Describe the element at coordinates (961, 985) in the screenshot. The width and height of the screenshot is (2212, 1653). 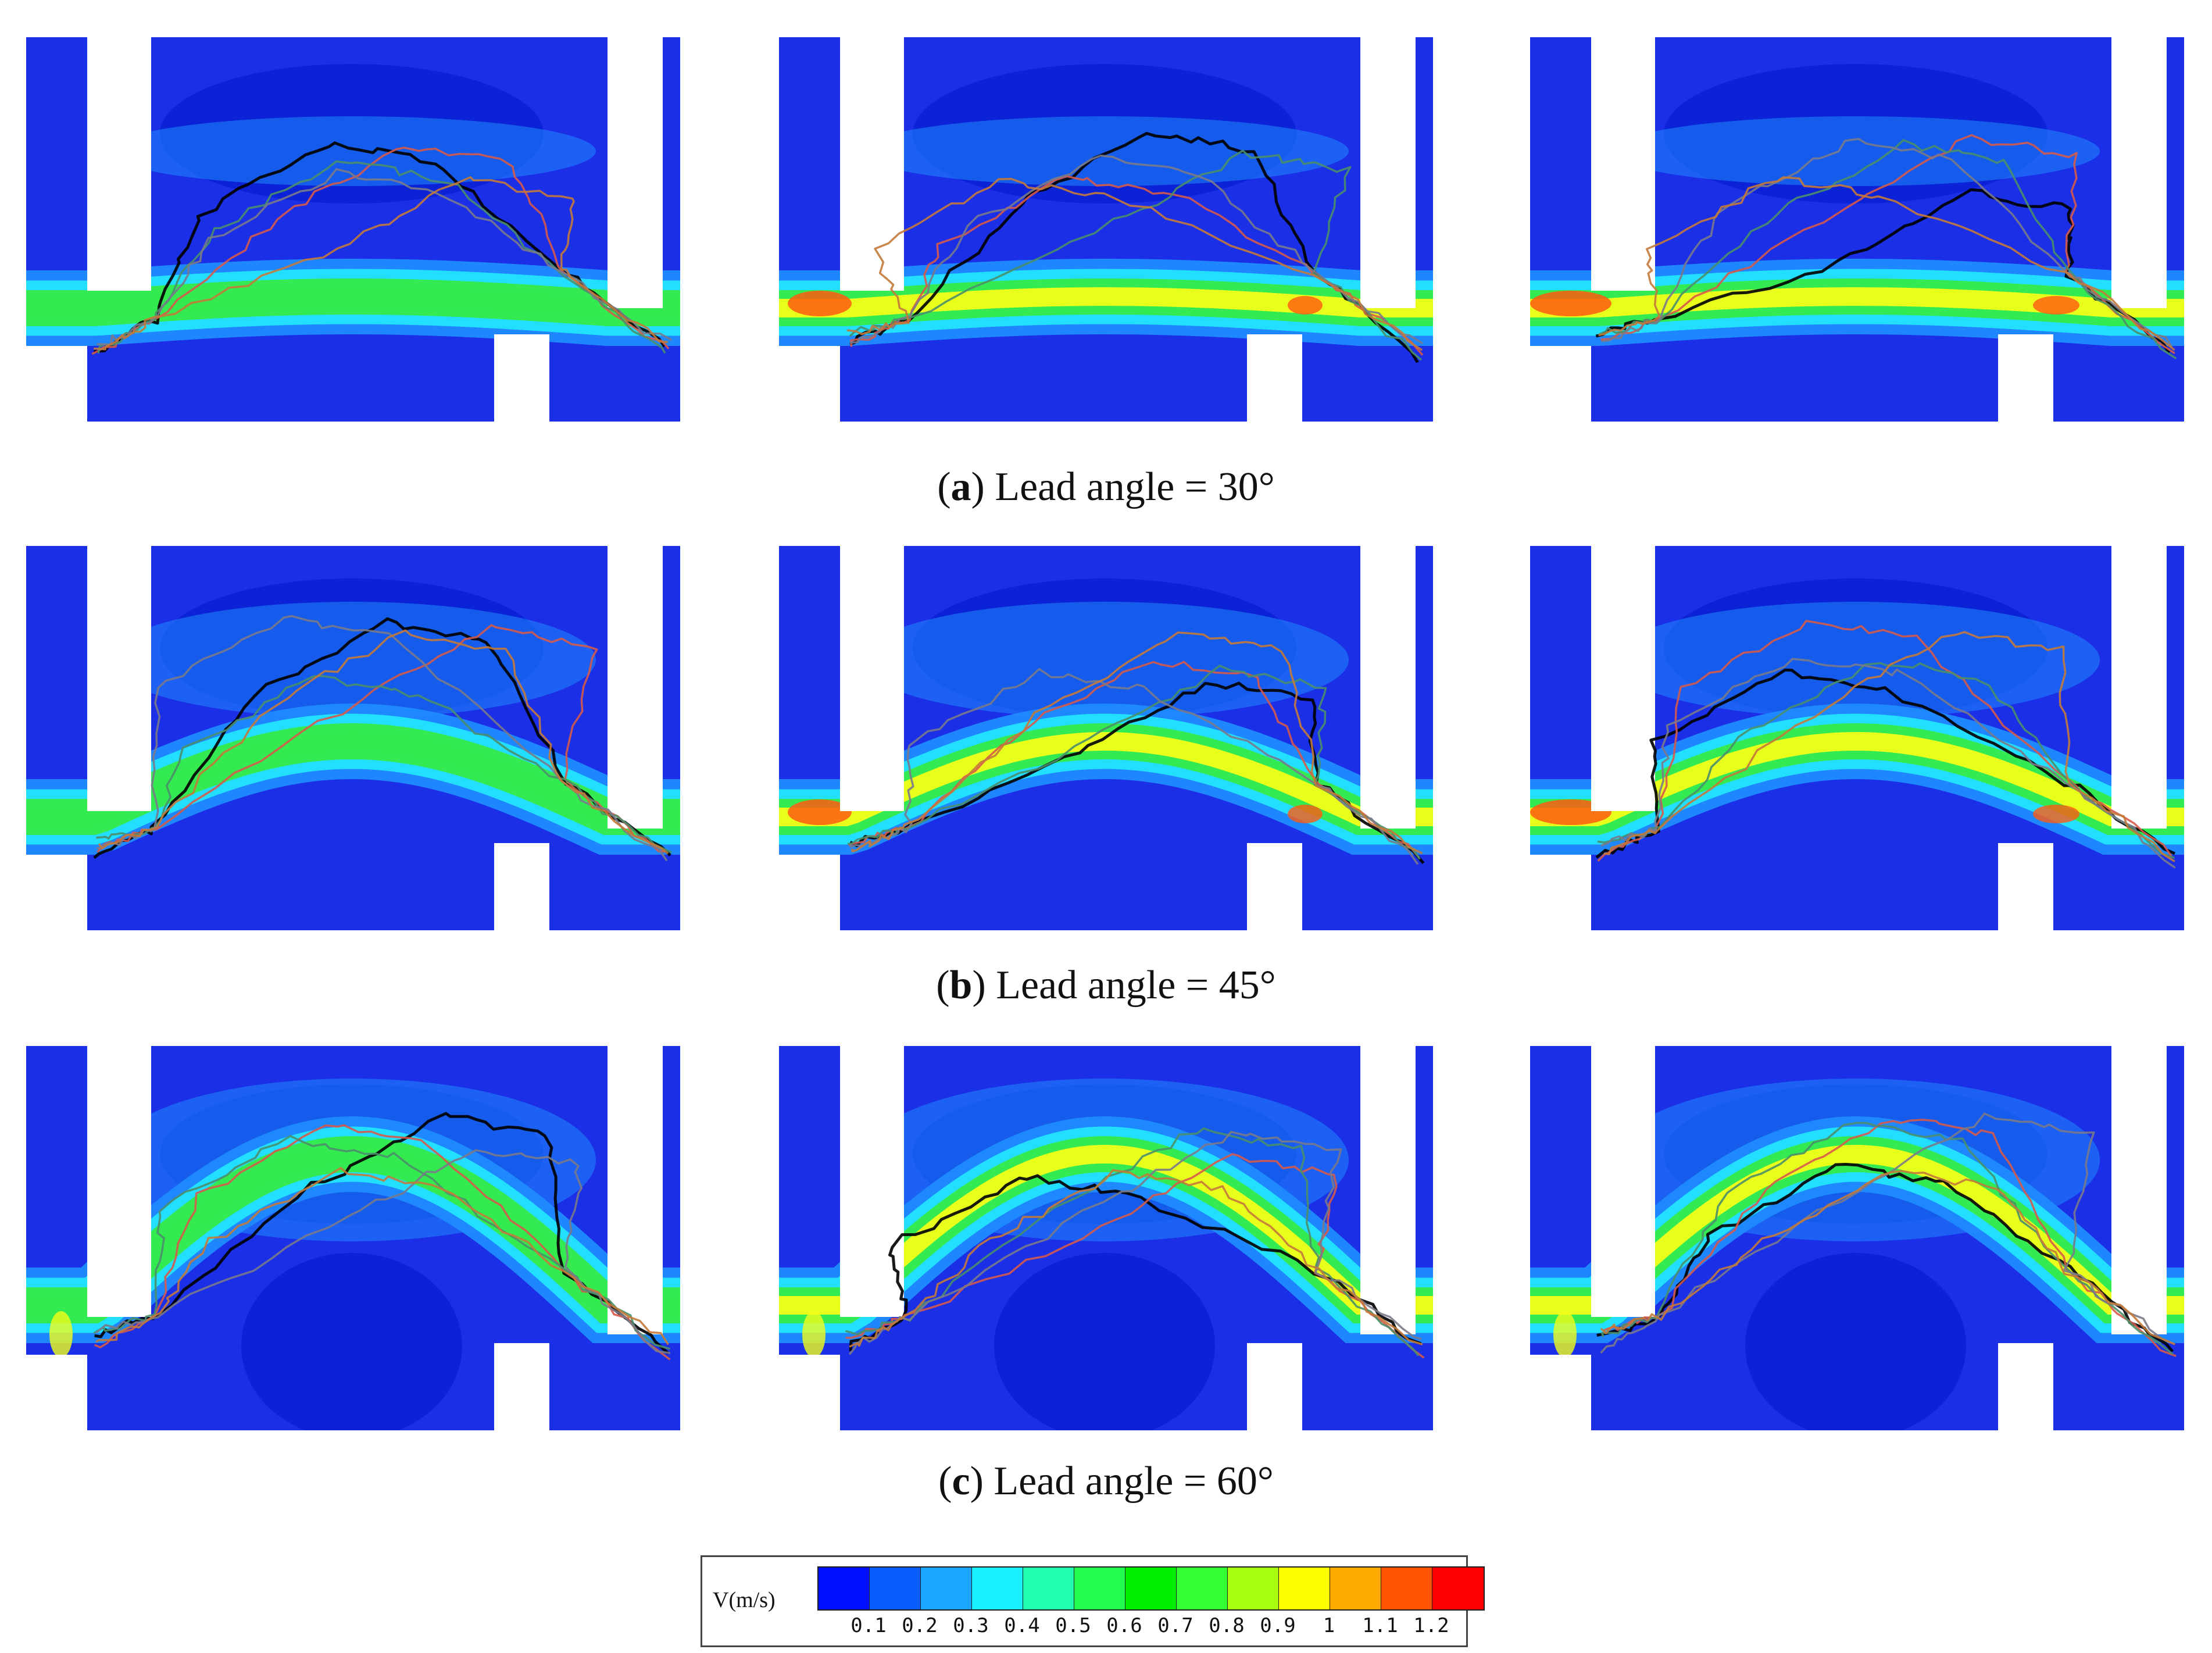
I see `caption-b-label: b` at that location.